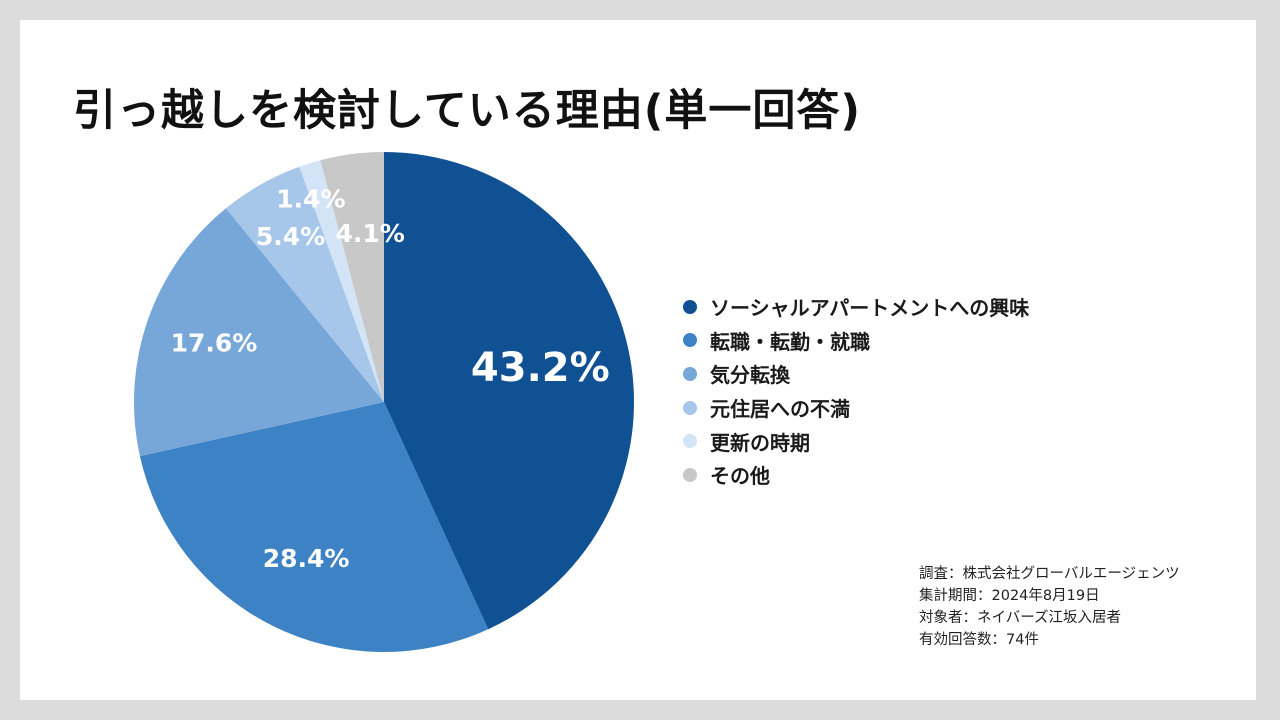 This screenshot has width=1280, height=720. What do you see at coordinates (214, 342) in the screenshot?
I see `data-label: 17.6%` at bounding box center [214, 342].